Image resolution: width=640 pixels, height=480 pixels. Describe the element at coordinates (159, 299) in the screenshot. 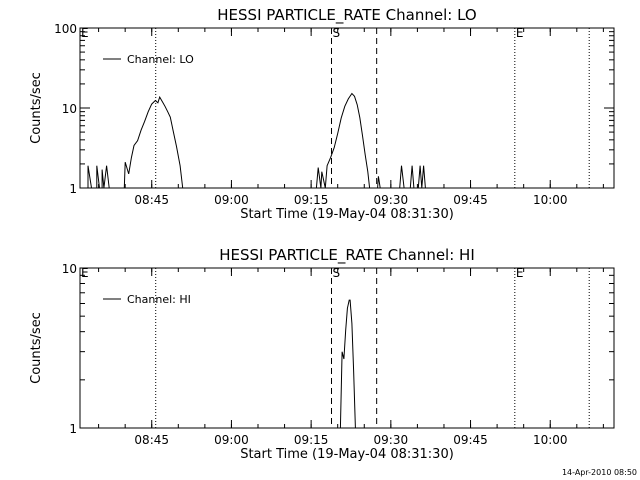

I see `legend-label: Channel: HI` at that location.